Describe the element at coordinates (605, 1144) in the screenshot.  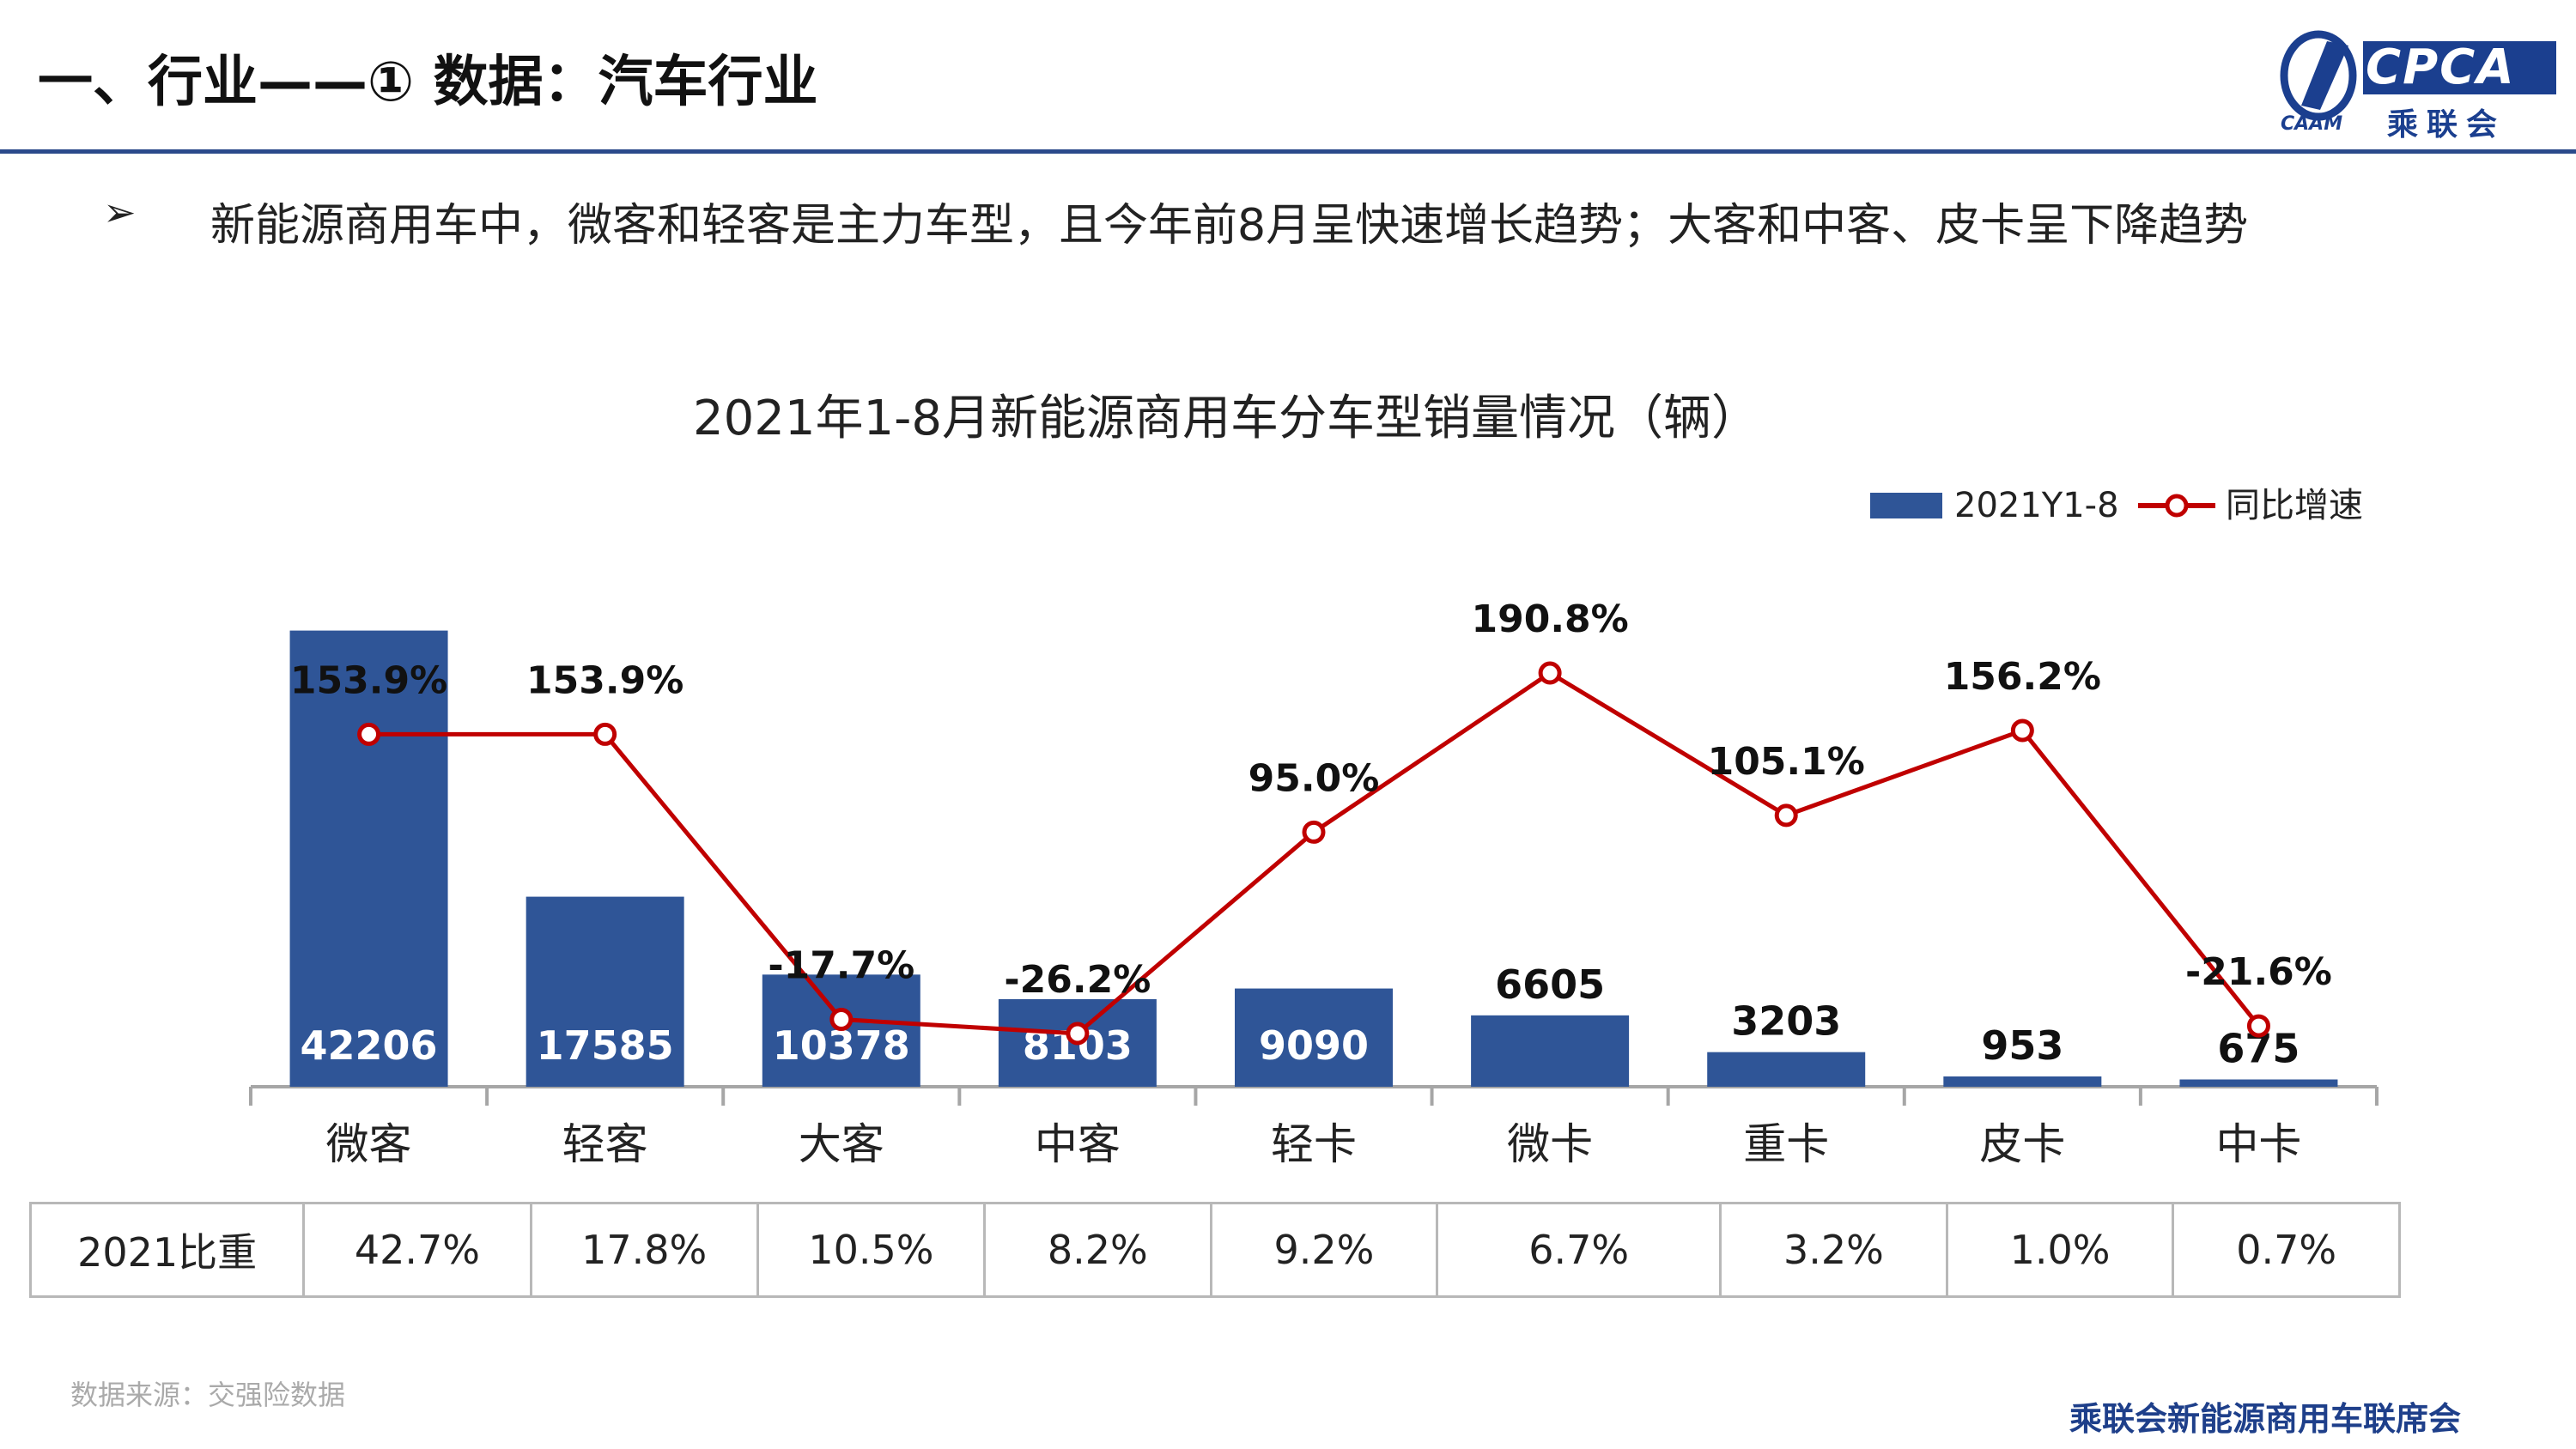
I see `x-tick-label: 轻客` at that location.